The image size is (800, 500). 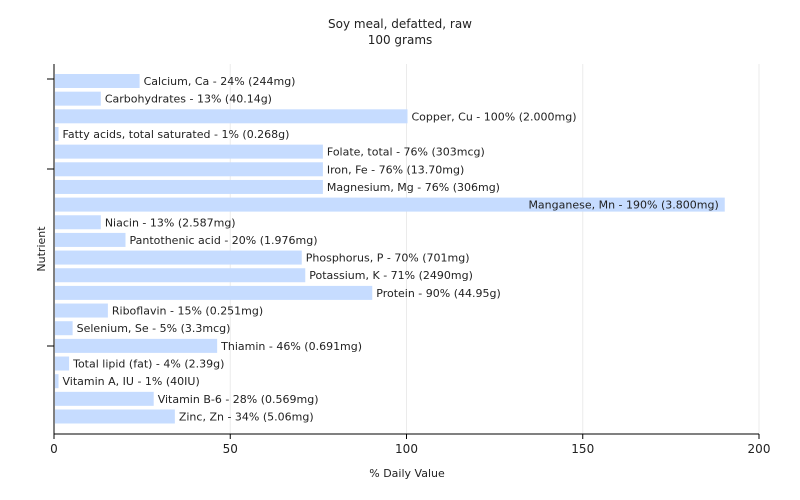 I want to click on x-tick-label: 200, so click(x=759, y=449).